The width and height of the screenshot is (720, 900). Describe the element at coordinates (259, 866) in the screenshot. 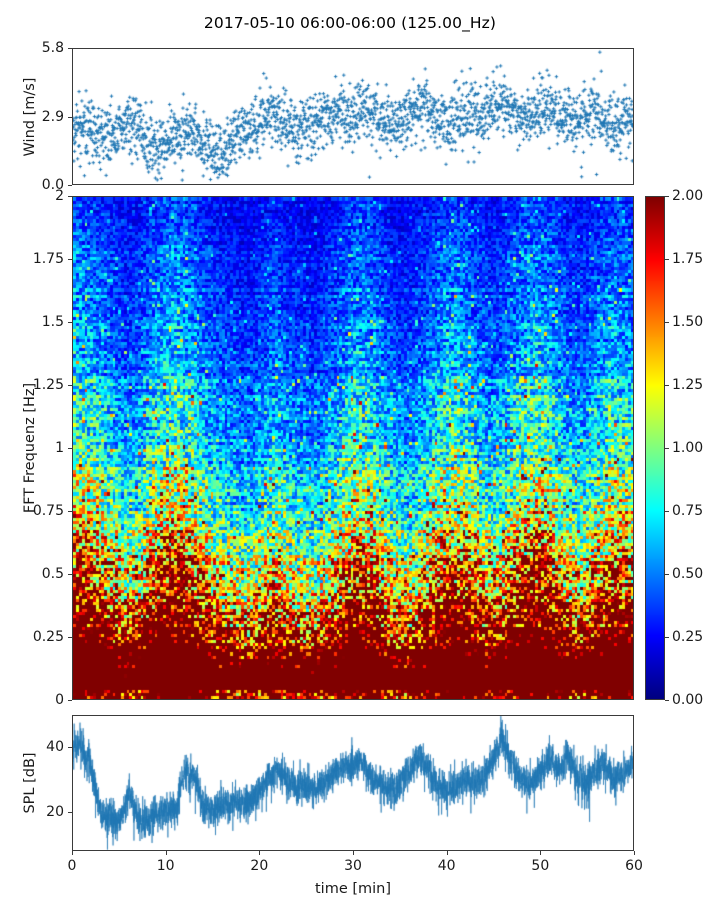

I see `x-tick-label: 20` at that location.